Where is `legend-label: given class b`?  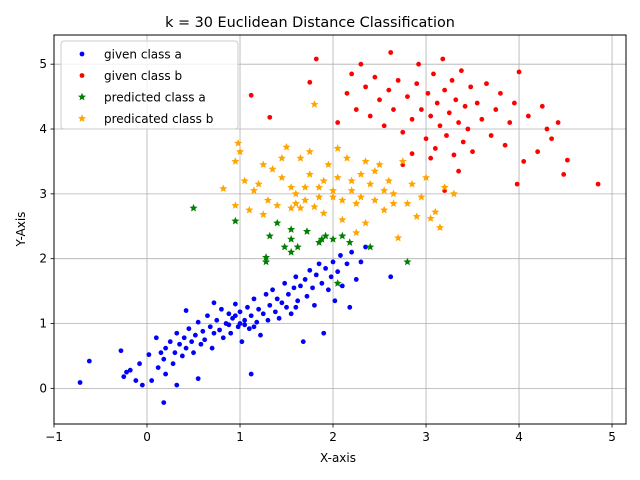
legend-label: given class b is located at coordinates (143, 76).